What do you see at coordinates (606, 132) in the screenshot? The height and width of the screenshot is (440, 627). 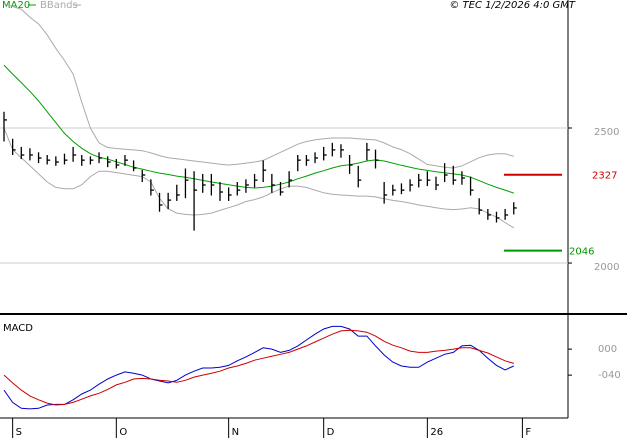 I see `y-tick-label: 2500` at bounding box center [606, 132].